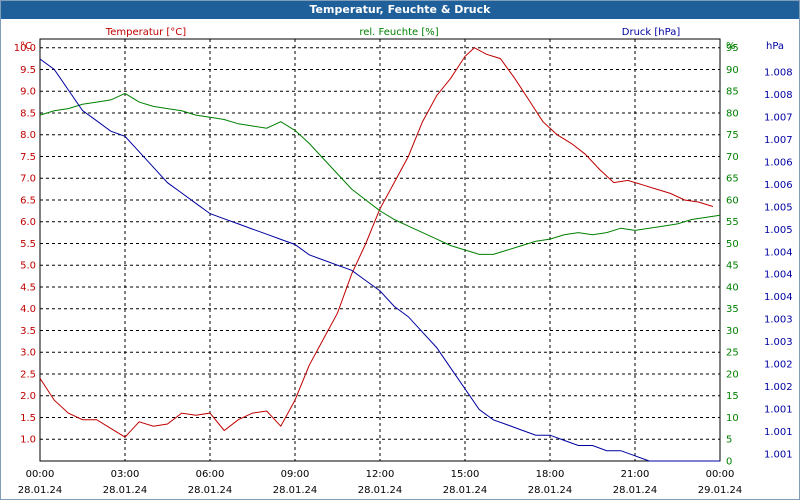 The image size is (800, 500). What do you see at coordinates (398, 32) in the screenshot?
I see `legend-humidity: rel. Feuchte [%]` at bounding box center [398, 32].